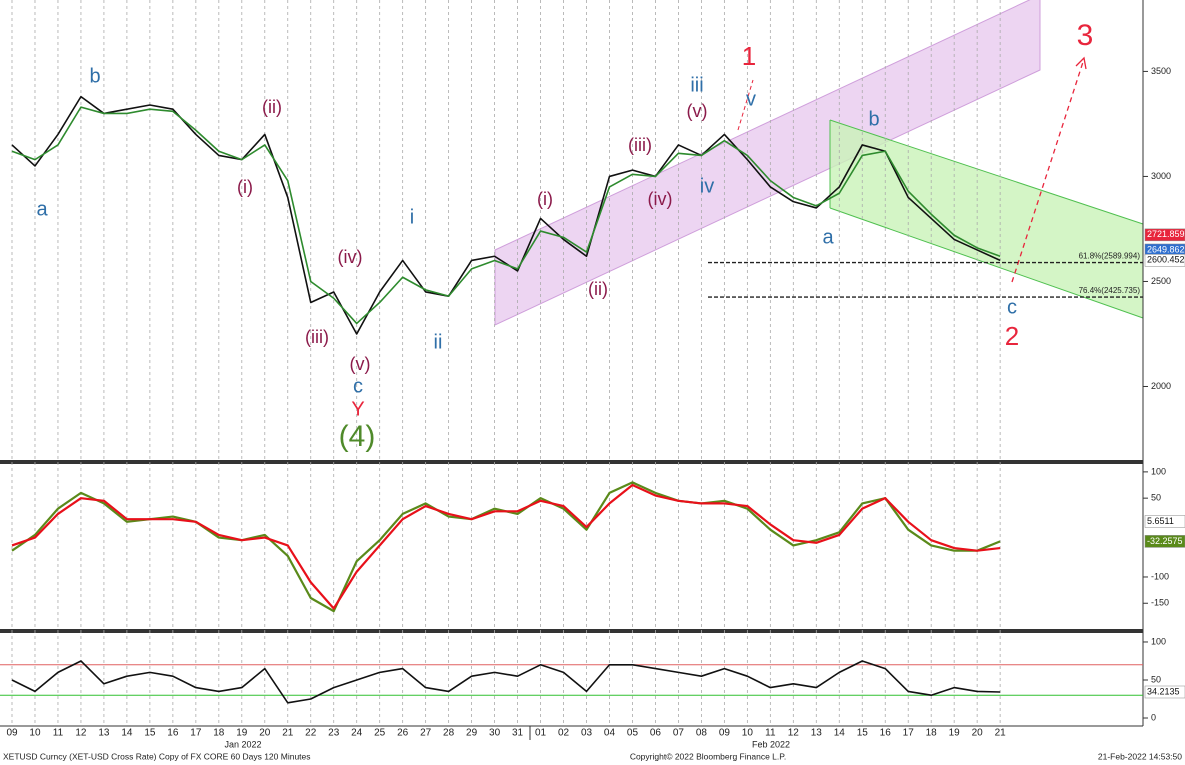 The height and width of the screenshot is (765, 1185). I want to click on value-tag-label: 2600.452, so click(1166, 260).